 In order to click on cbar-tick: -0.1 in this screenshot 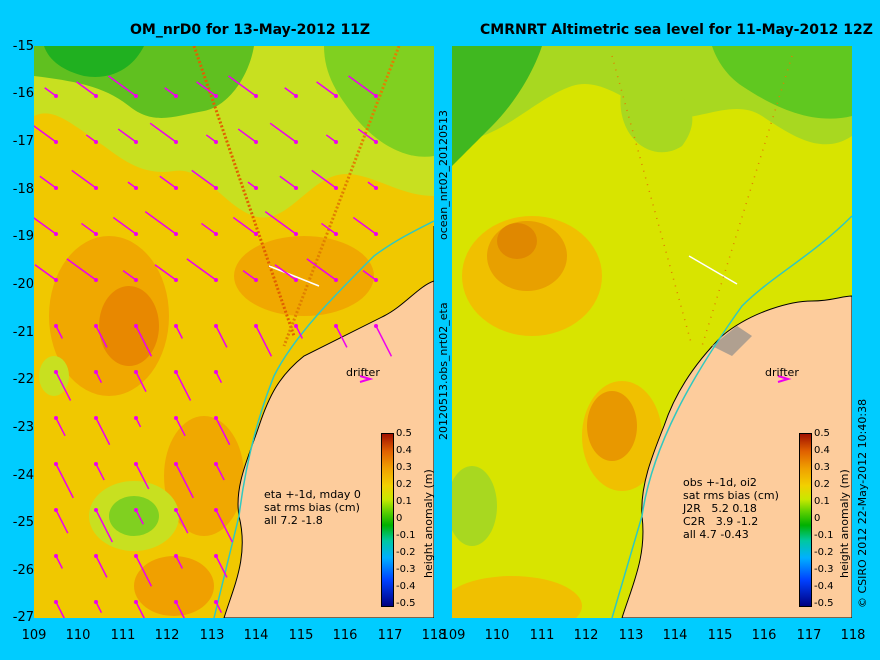, I will do `click(824, 535)`.